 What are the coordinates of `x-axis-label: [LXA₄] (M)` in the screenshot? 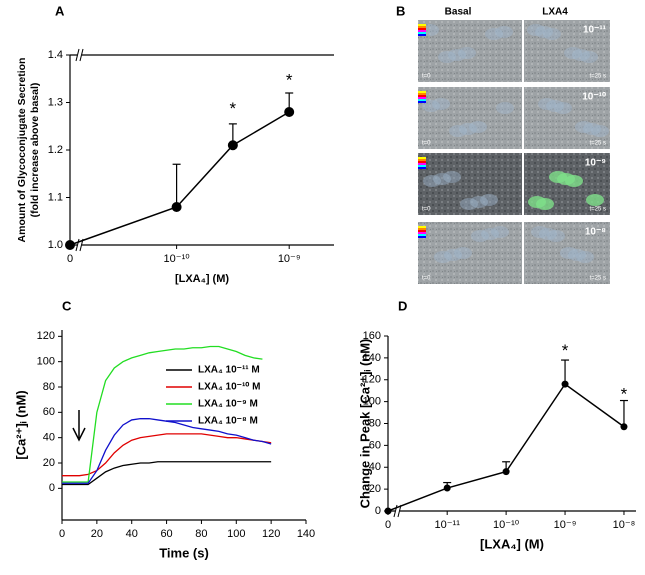 It's located at (512, 543).